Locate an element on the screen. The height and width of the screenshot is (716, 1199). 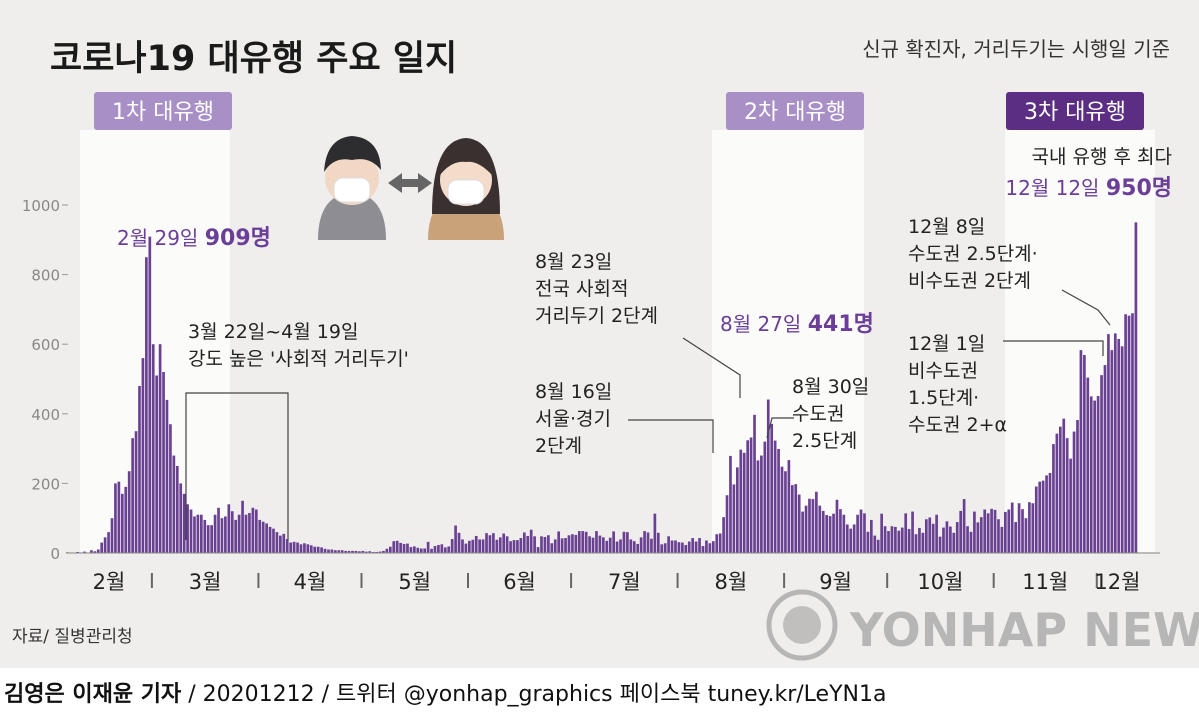
wave-badge-1-label: 1차 대유행 is located at coordinates (163, 112).